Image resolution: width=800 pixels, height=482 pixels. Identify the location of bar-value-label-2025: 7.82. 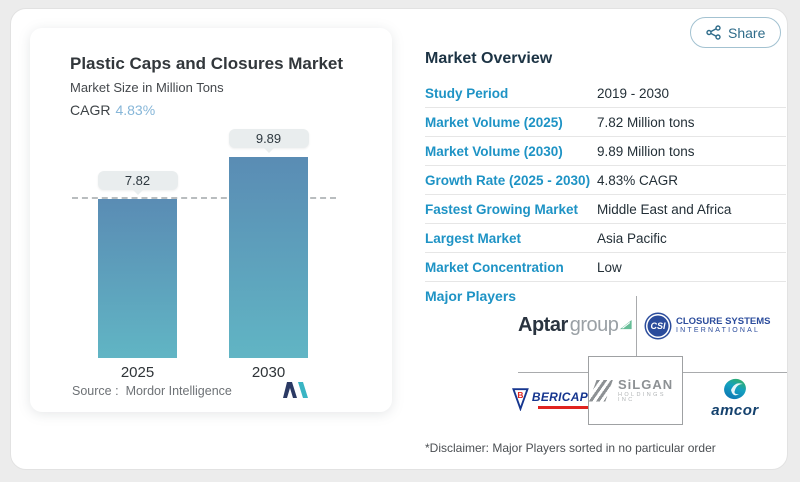
(137, 180).